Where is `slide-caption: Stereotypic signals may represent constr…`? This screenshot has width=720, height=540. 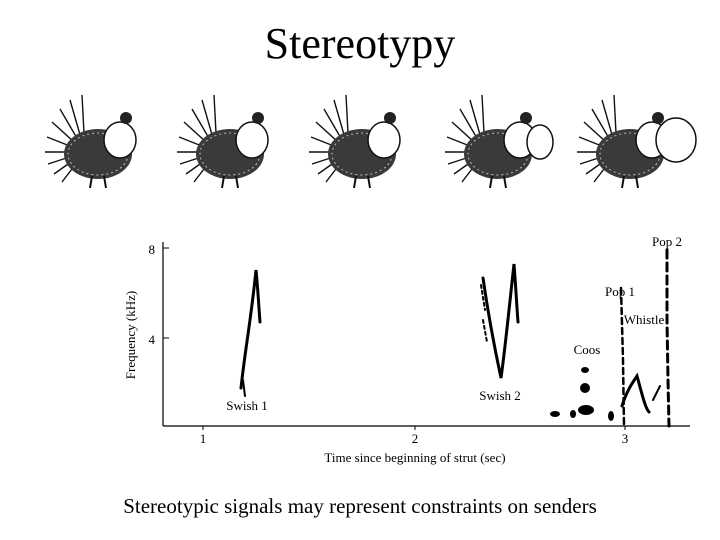 slide-caption: Stereotypic signals may represent constr… is located at coordinates (360, 506).